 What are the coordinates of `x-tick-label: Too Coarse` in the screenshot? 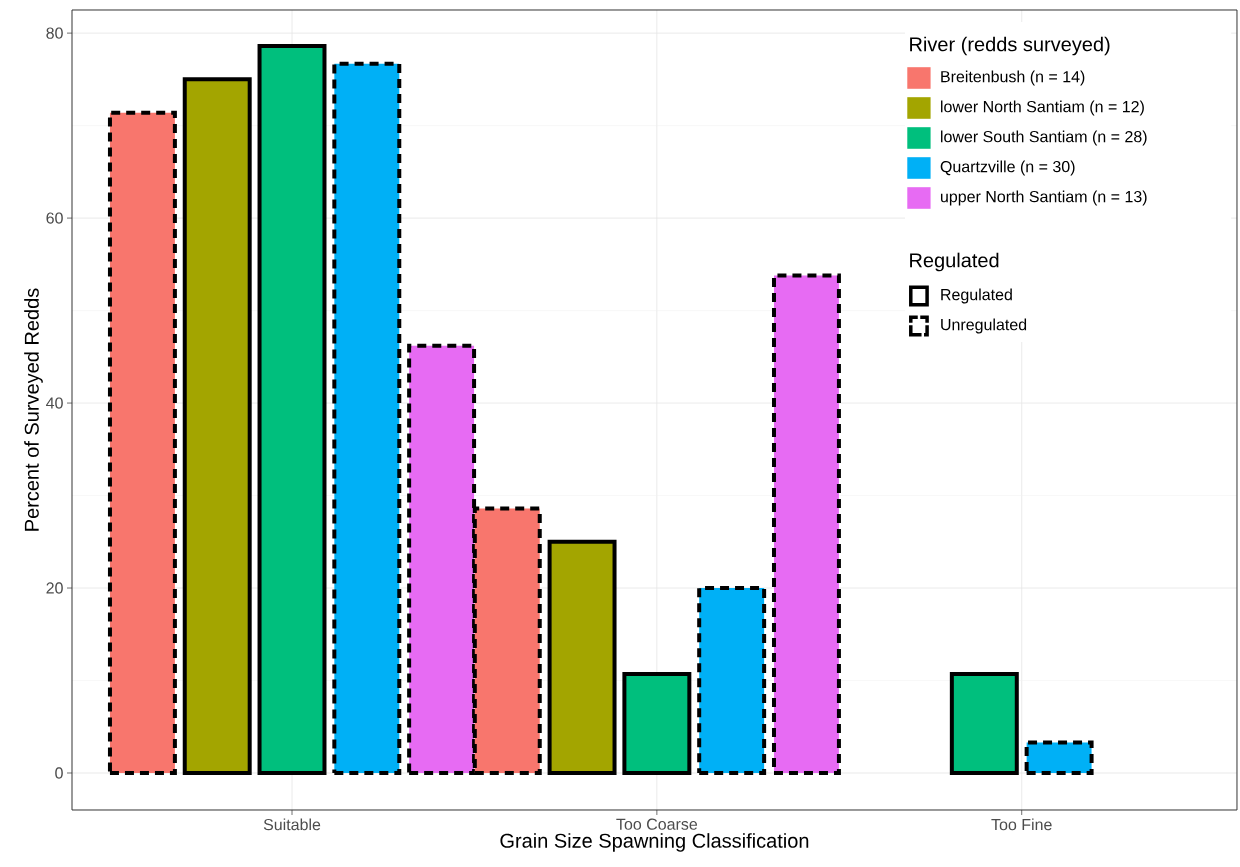 It's located at (657, 824).